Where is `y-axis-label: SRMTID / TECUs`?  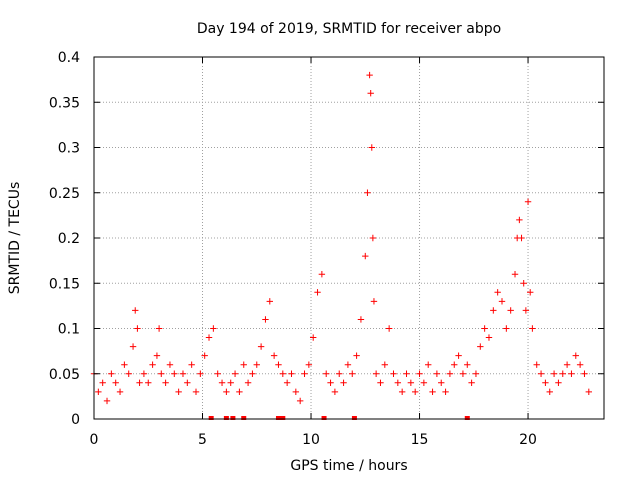 y-axis-label: SRMTID / TECUs is located at coordinates (15, 238).